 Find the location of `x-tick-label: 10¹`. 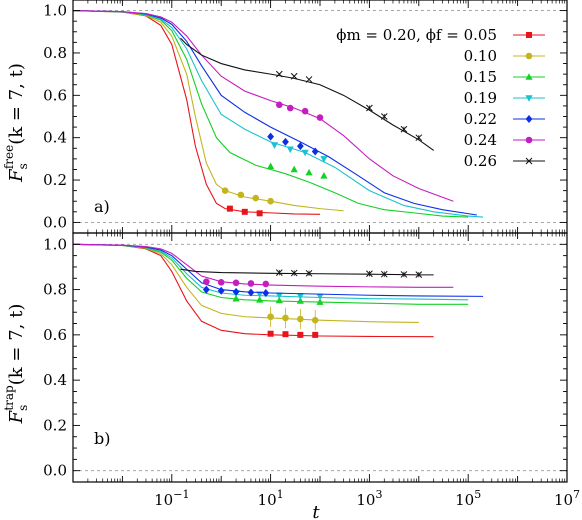

x-tick-label: 10¹ is located at coordinates (271, 498).